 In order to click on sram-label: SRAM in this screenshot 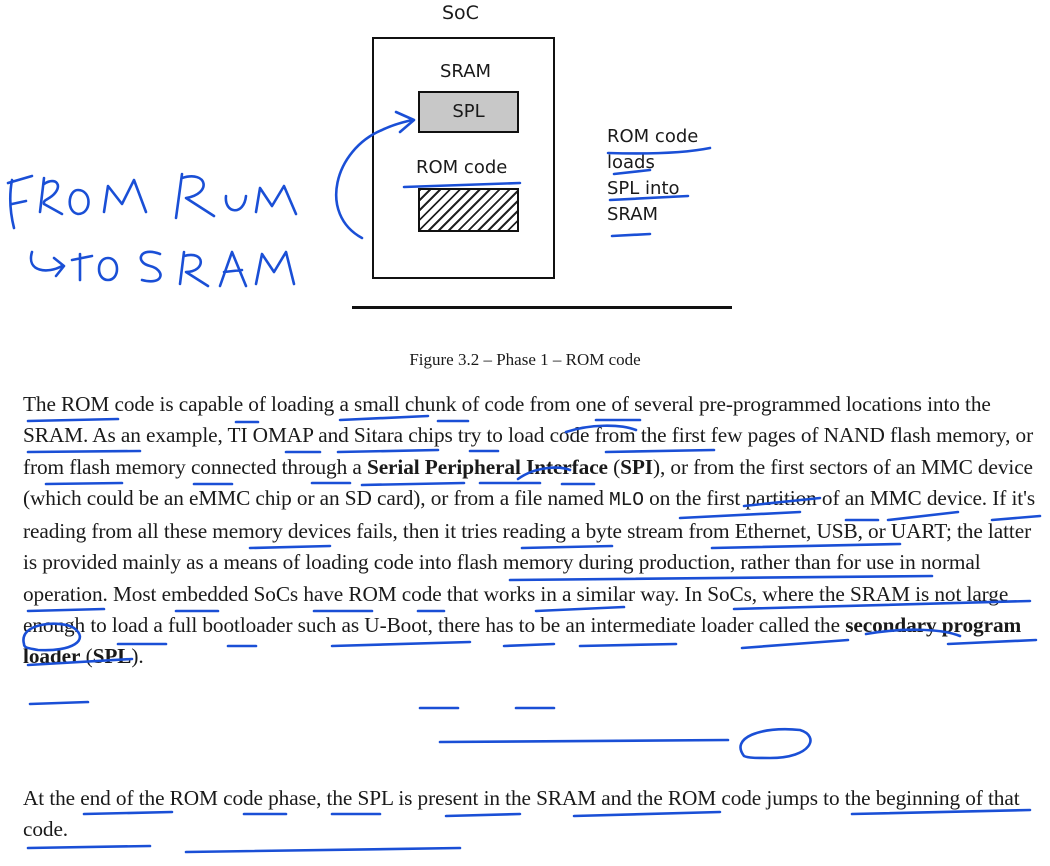, I will do `click(466, 71)`.